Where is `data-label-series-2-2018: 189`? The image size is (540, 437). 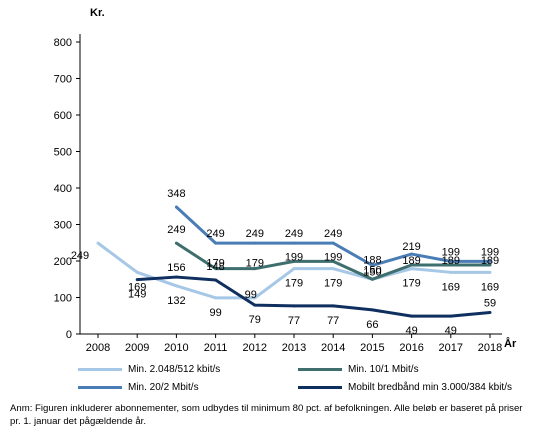
data-label-series-2-2018: 189 is located at coordinates (490, 261).